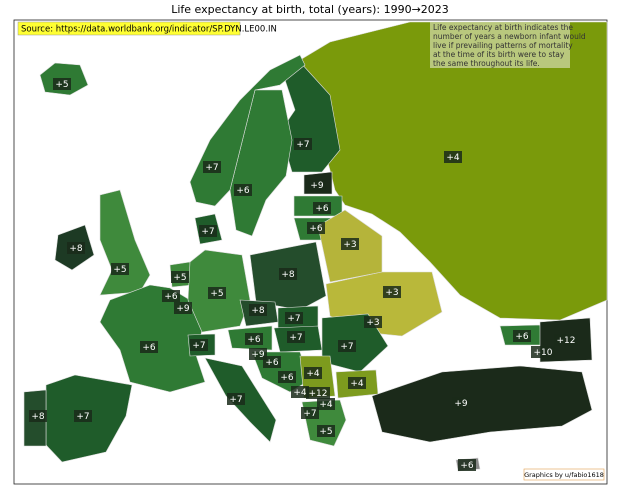 This screenshot has width=620, height=496. Describe the element at coordinates (499, 54) in the screenshot. I see `note-line: at the time of its birth were to stay` at that location.